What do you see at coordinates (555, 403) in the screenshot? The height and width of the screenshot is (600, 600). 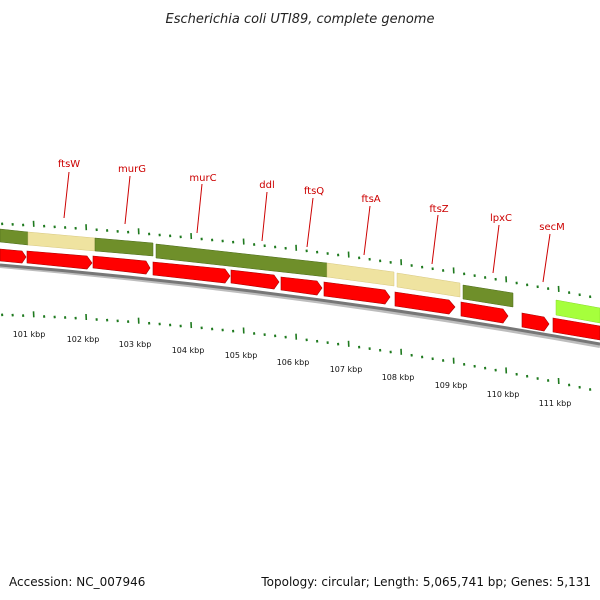 I see `kbp-label: 111 kbp` at bounding box center [555, 403].